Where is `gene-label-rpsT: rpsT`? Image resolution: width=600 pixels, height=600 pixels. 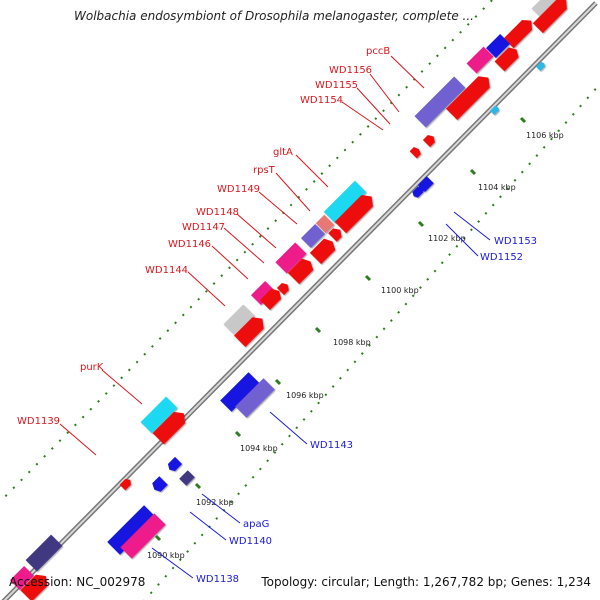 gene-label-rpsT: rpsT is located at coordinates (264, 170).